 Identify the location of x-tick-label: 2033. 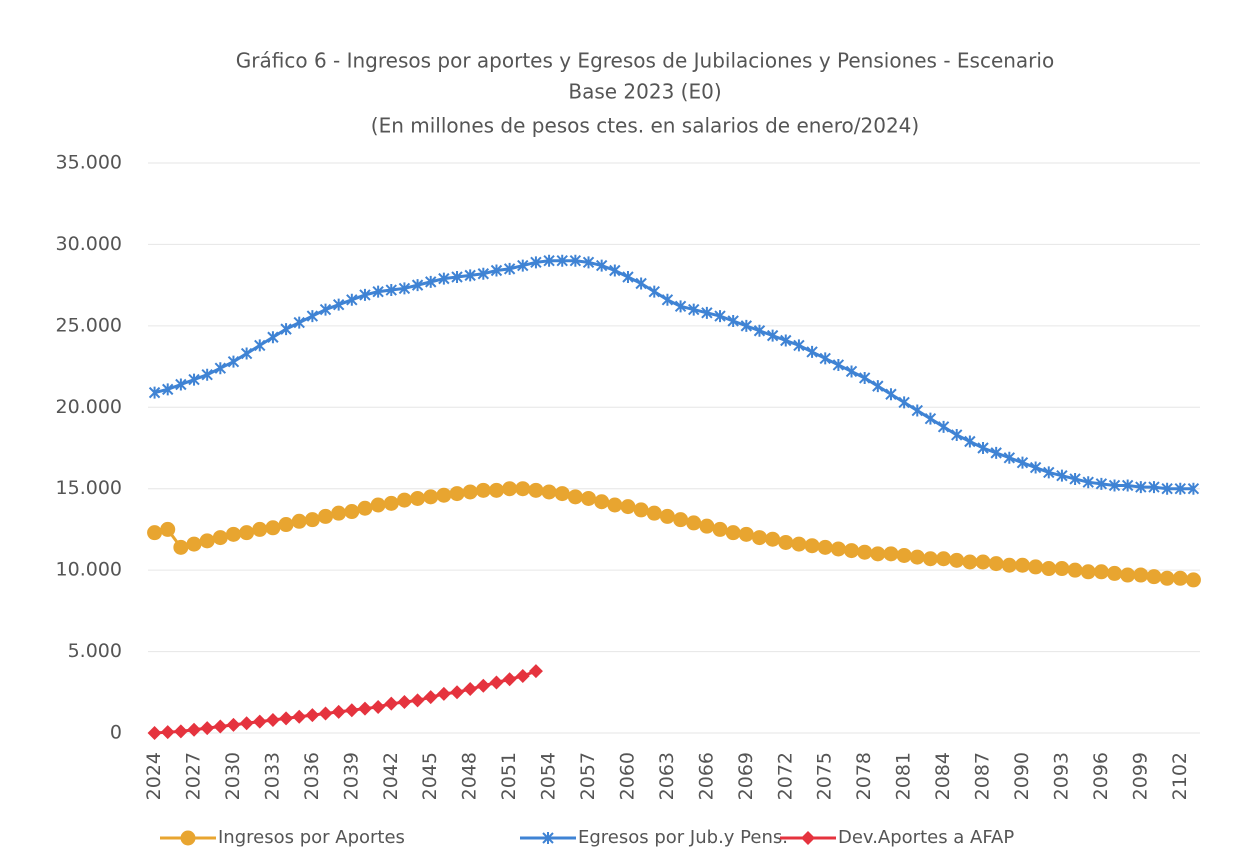
(272, 776).